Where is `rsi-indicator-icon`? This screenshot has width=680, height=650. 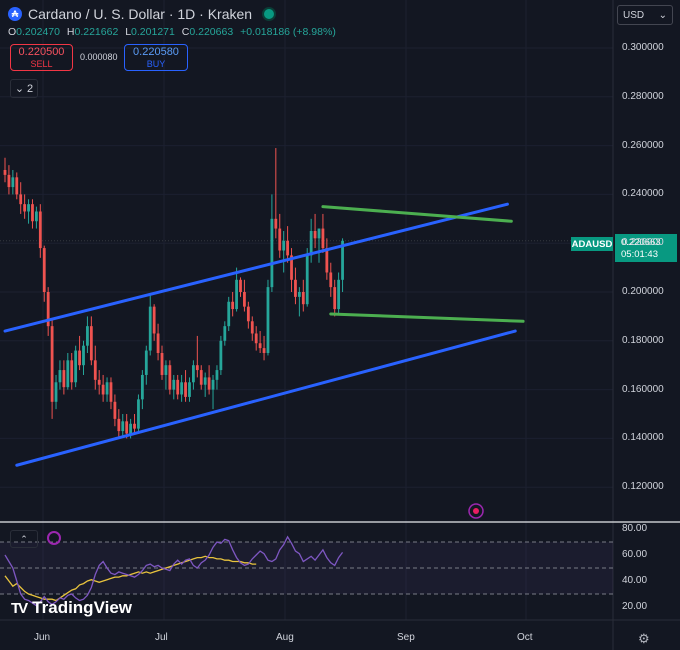
rsi-indicator-icon is located at coordinates (54, 538).